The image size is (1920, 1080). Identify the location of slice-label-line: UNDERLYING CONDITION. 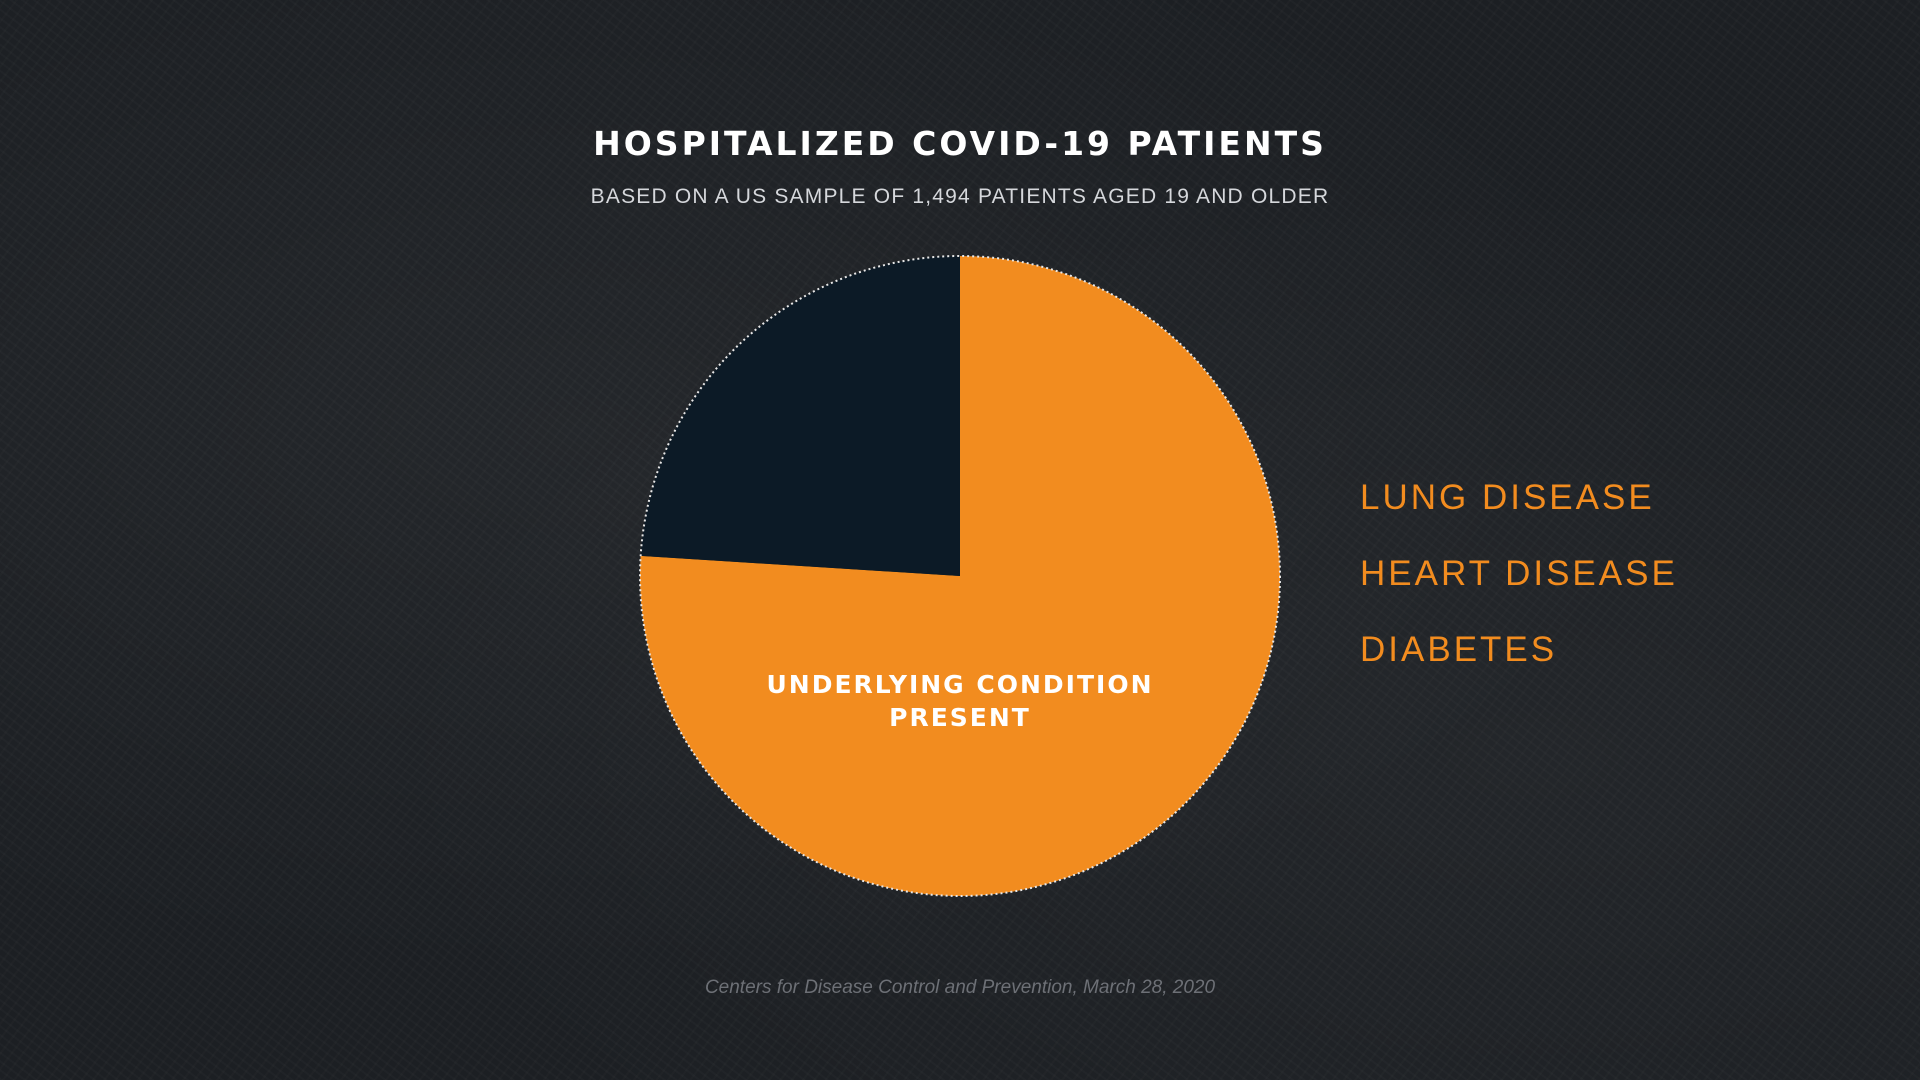
(960, 684).